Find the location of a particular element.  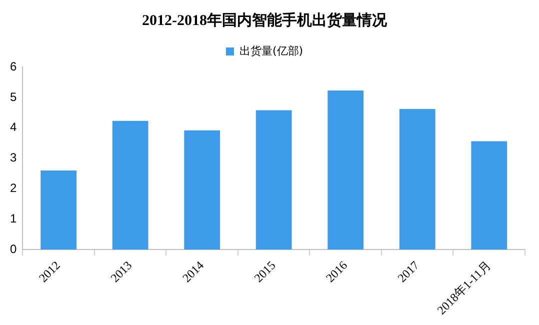

legend-label: 出货量(亿部) is located at coordinates (271, 51).